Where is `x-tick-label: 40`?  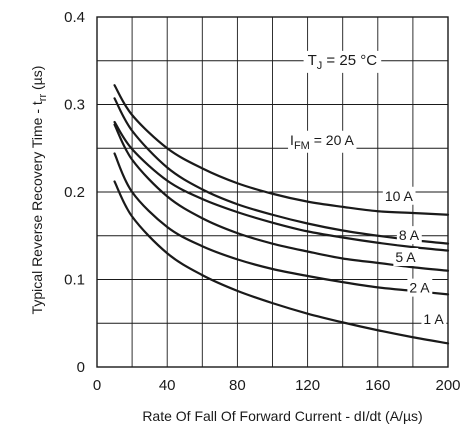
x-tick-label: 40 is located at coordinates (167, 385).